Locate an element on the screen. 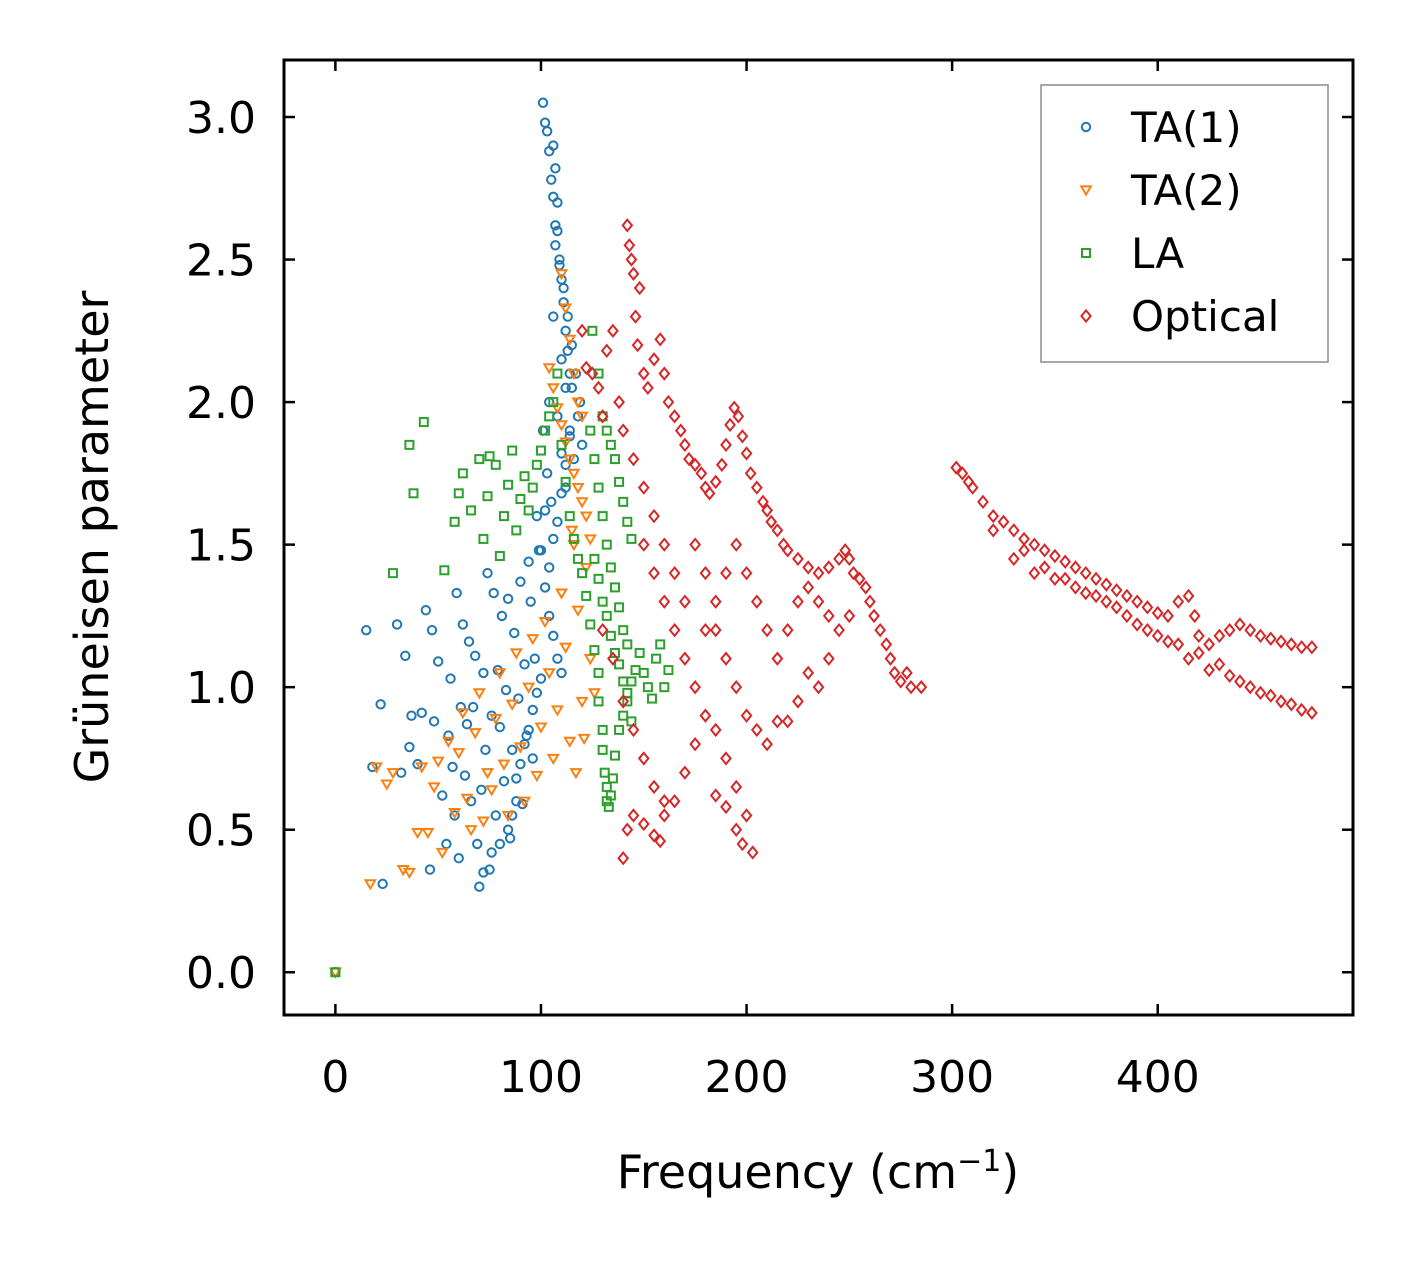 The width and height of the screenshot is (1413, 1264). y-tick-label: 2.5 is located at coordinates (221, 261).